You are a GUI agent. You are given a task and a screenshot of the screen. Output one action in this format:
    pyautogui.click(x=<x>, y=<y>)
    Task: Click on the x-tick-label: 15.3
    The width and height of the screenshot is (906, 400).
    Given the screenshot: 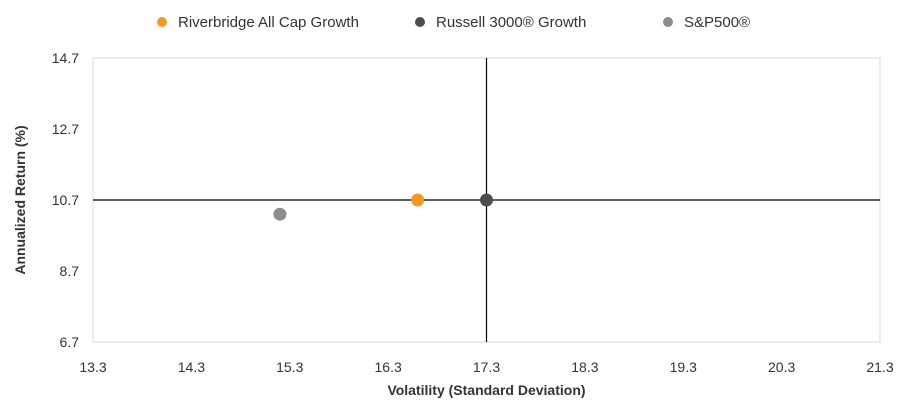 What is the action you would take?
    pyautogui.click(x=289, y=367)
    